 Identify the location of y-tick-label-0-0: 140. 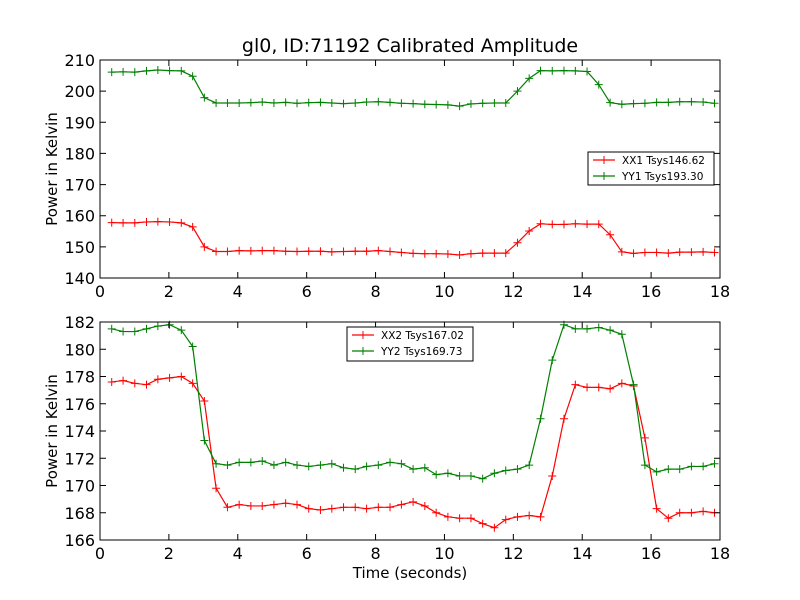
(79, 278).